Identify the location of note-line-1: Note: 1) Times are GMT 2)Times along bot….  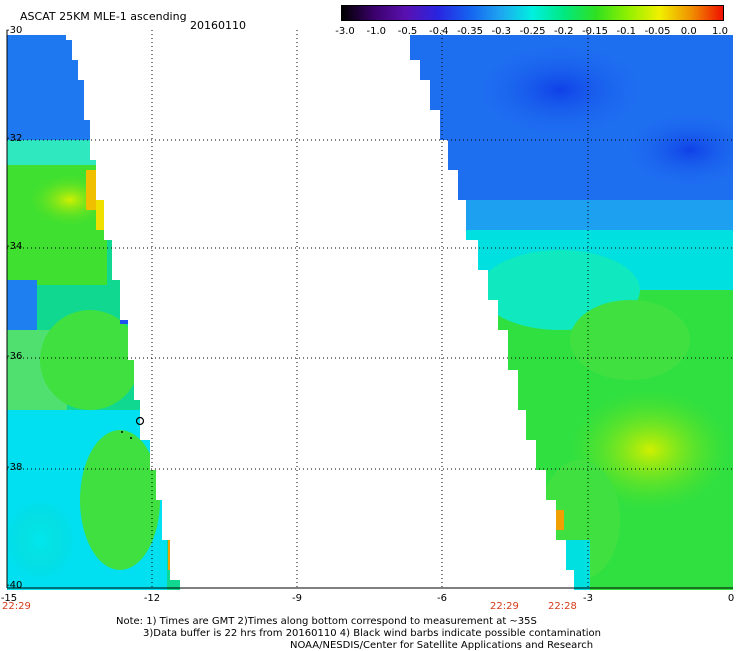
(326, 621).